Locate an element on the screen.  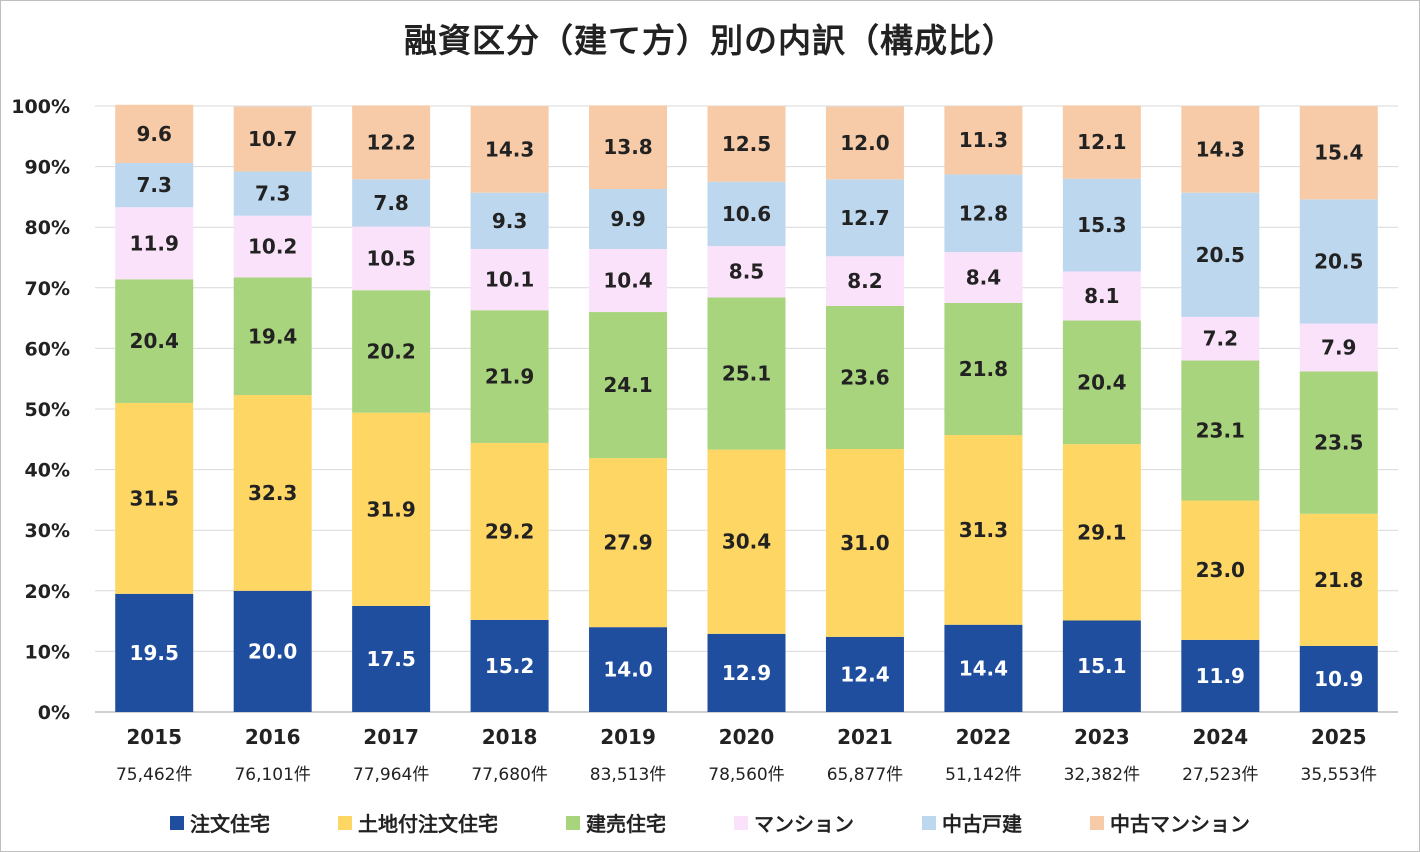
data-label: 12.0 is located at coordinates (864, 143).